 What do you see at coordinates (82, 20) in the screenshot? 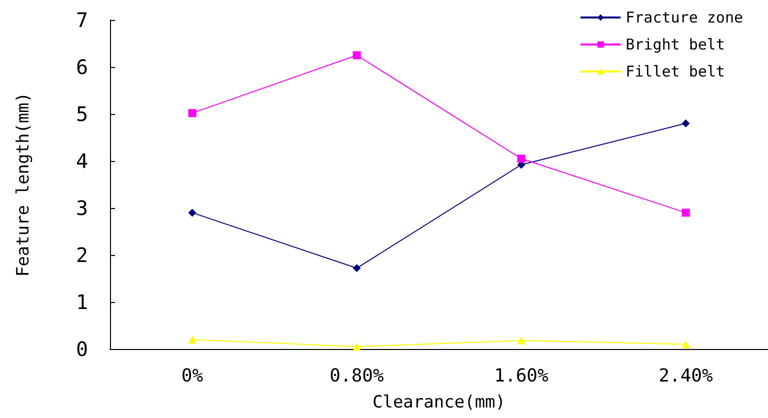
I see `y-tick-label: 7` at bounding box center [82, 20].